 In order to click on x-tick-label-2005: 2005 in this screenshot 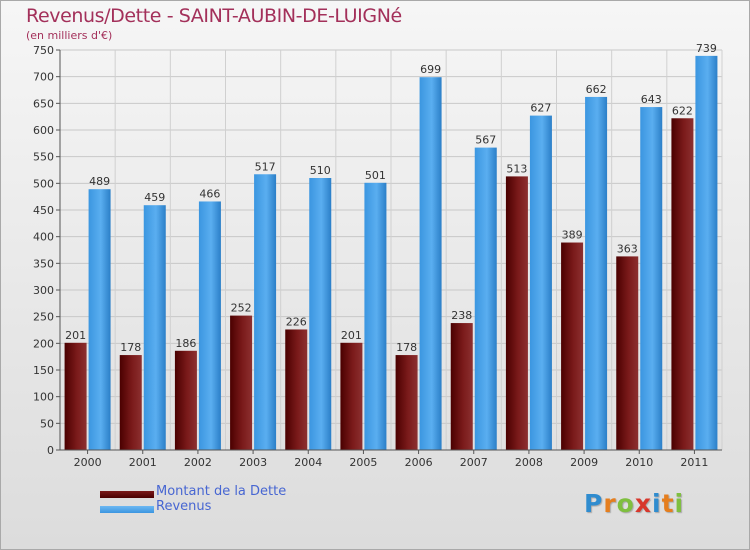, I will do `click(363, 462)`.